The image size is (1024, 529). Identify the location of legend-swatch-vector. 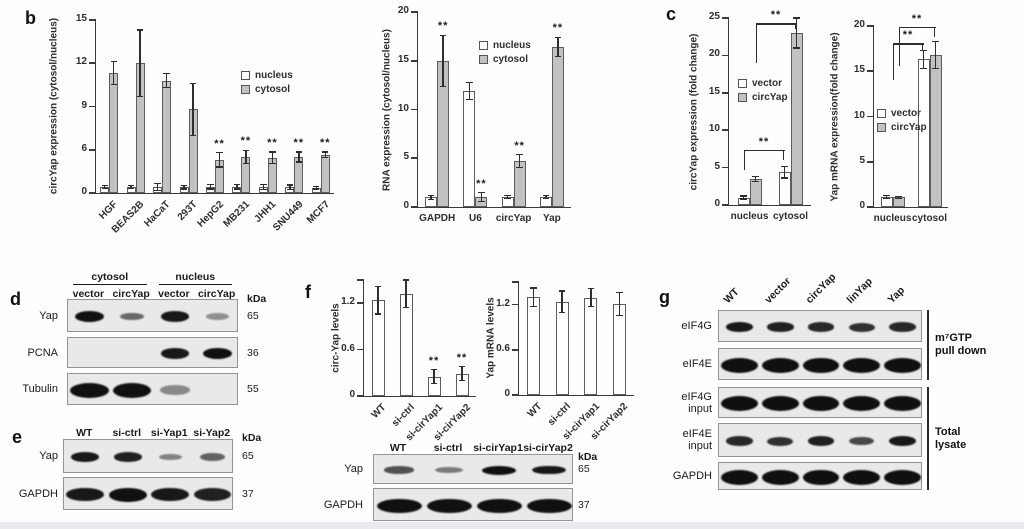
(742, 83).